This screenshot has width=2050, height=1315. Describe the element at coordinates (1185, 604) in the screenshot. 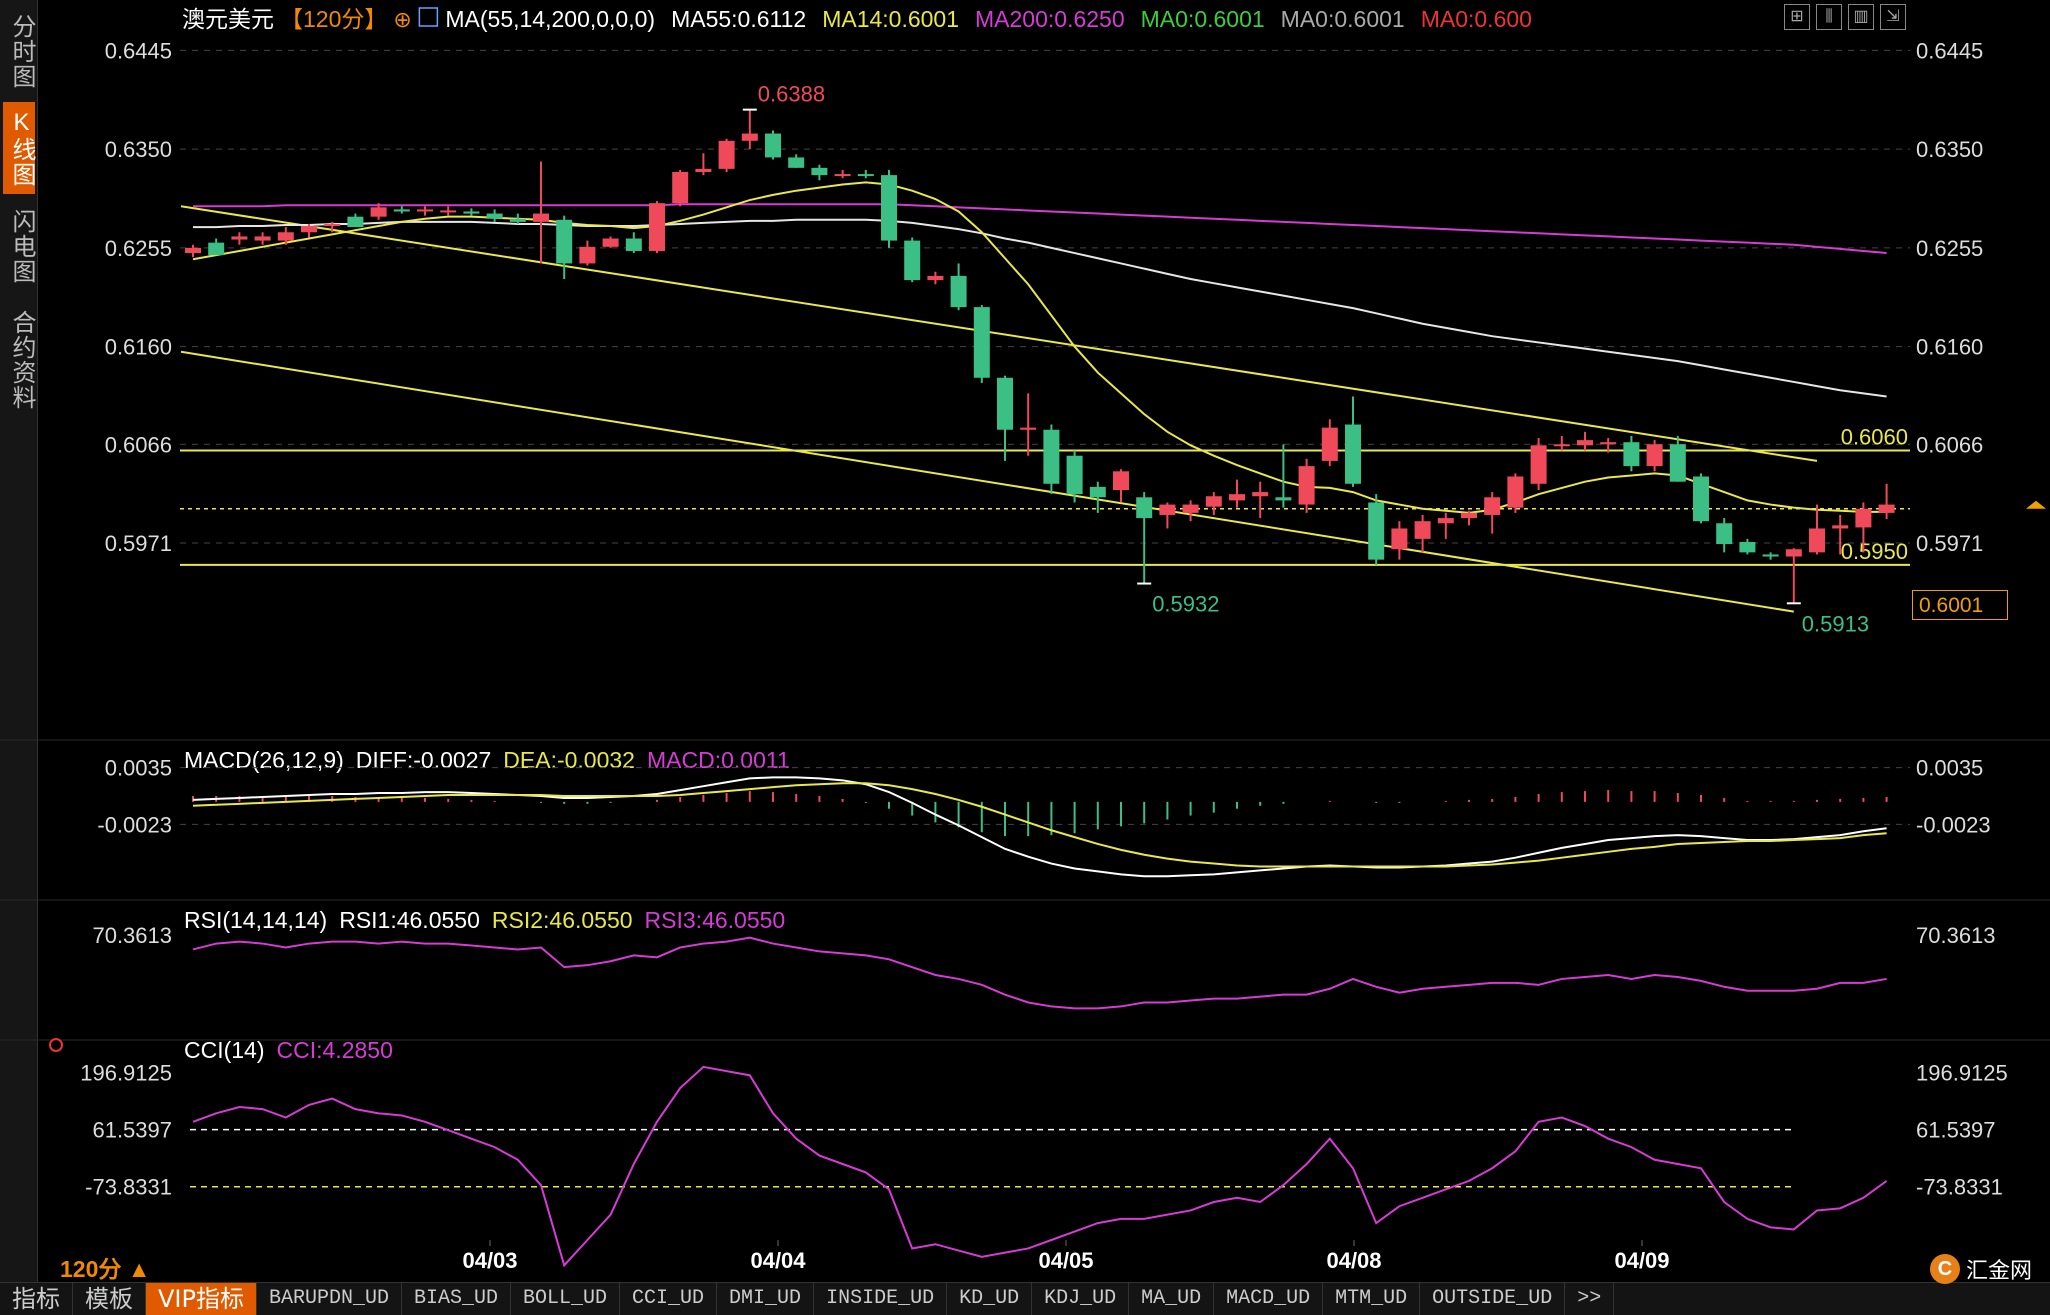

I see `annotation-label: 0.5932` at that location.